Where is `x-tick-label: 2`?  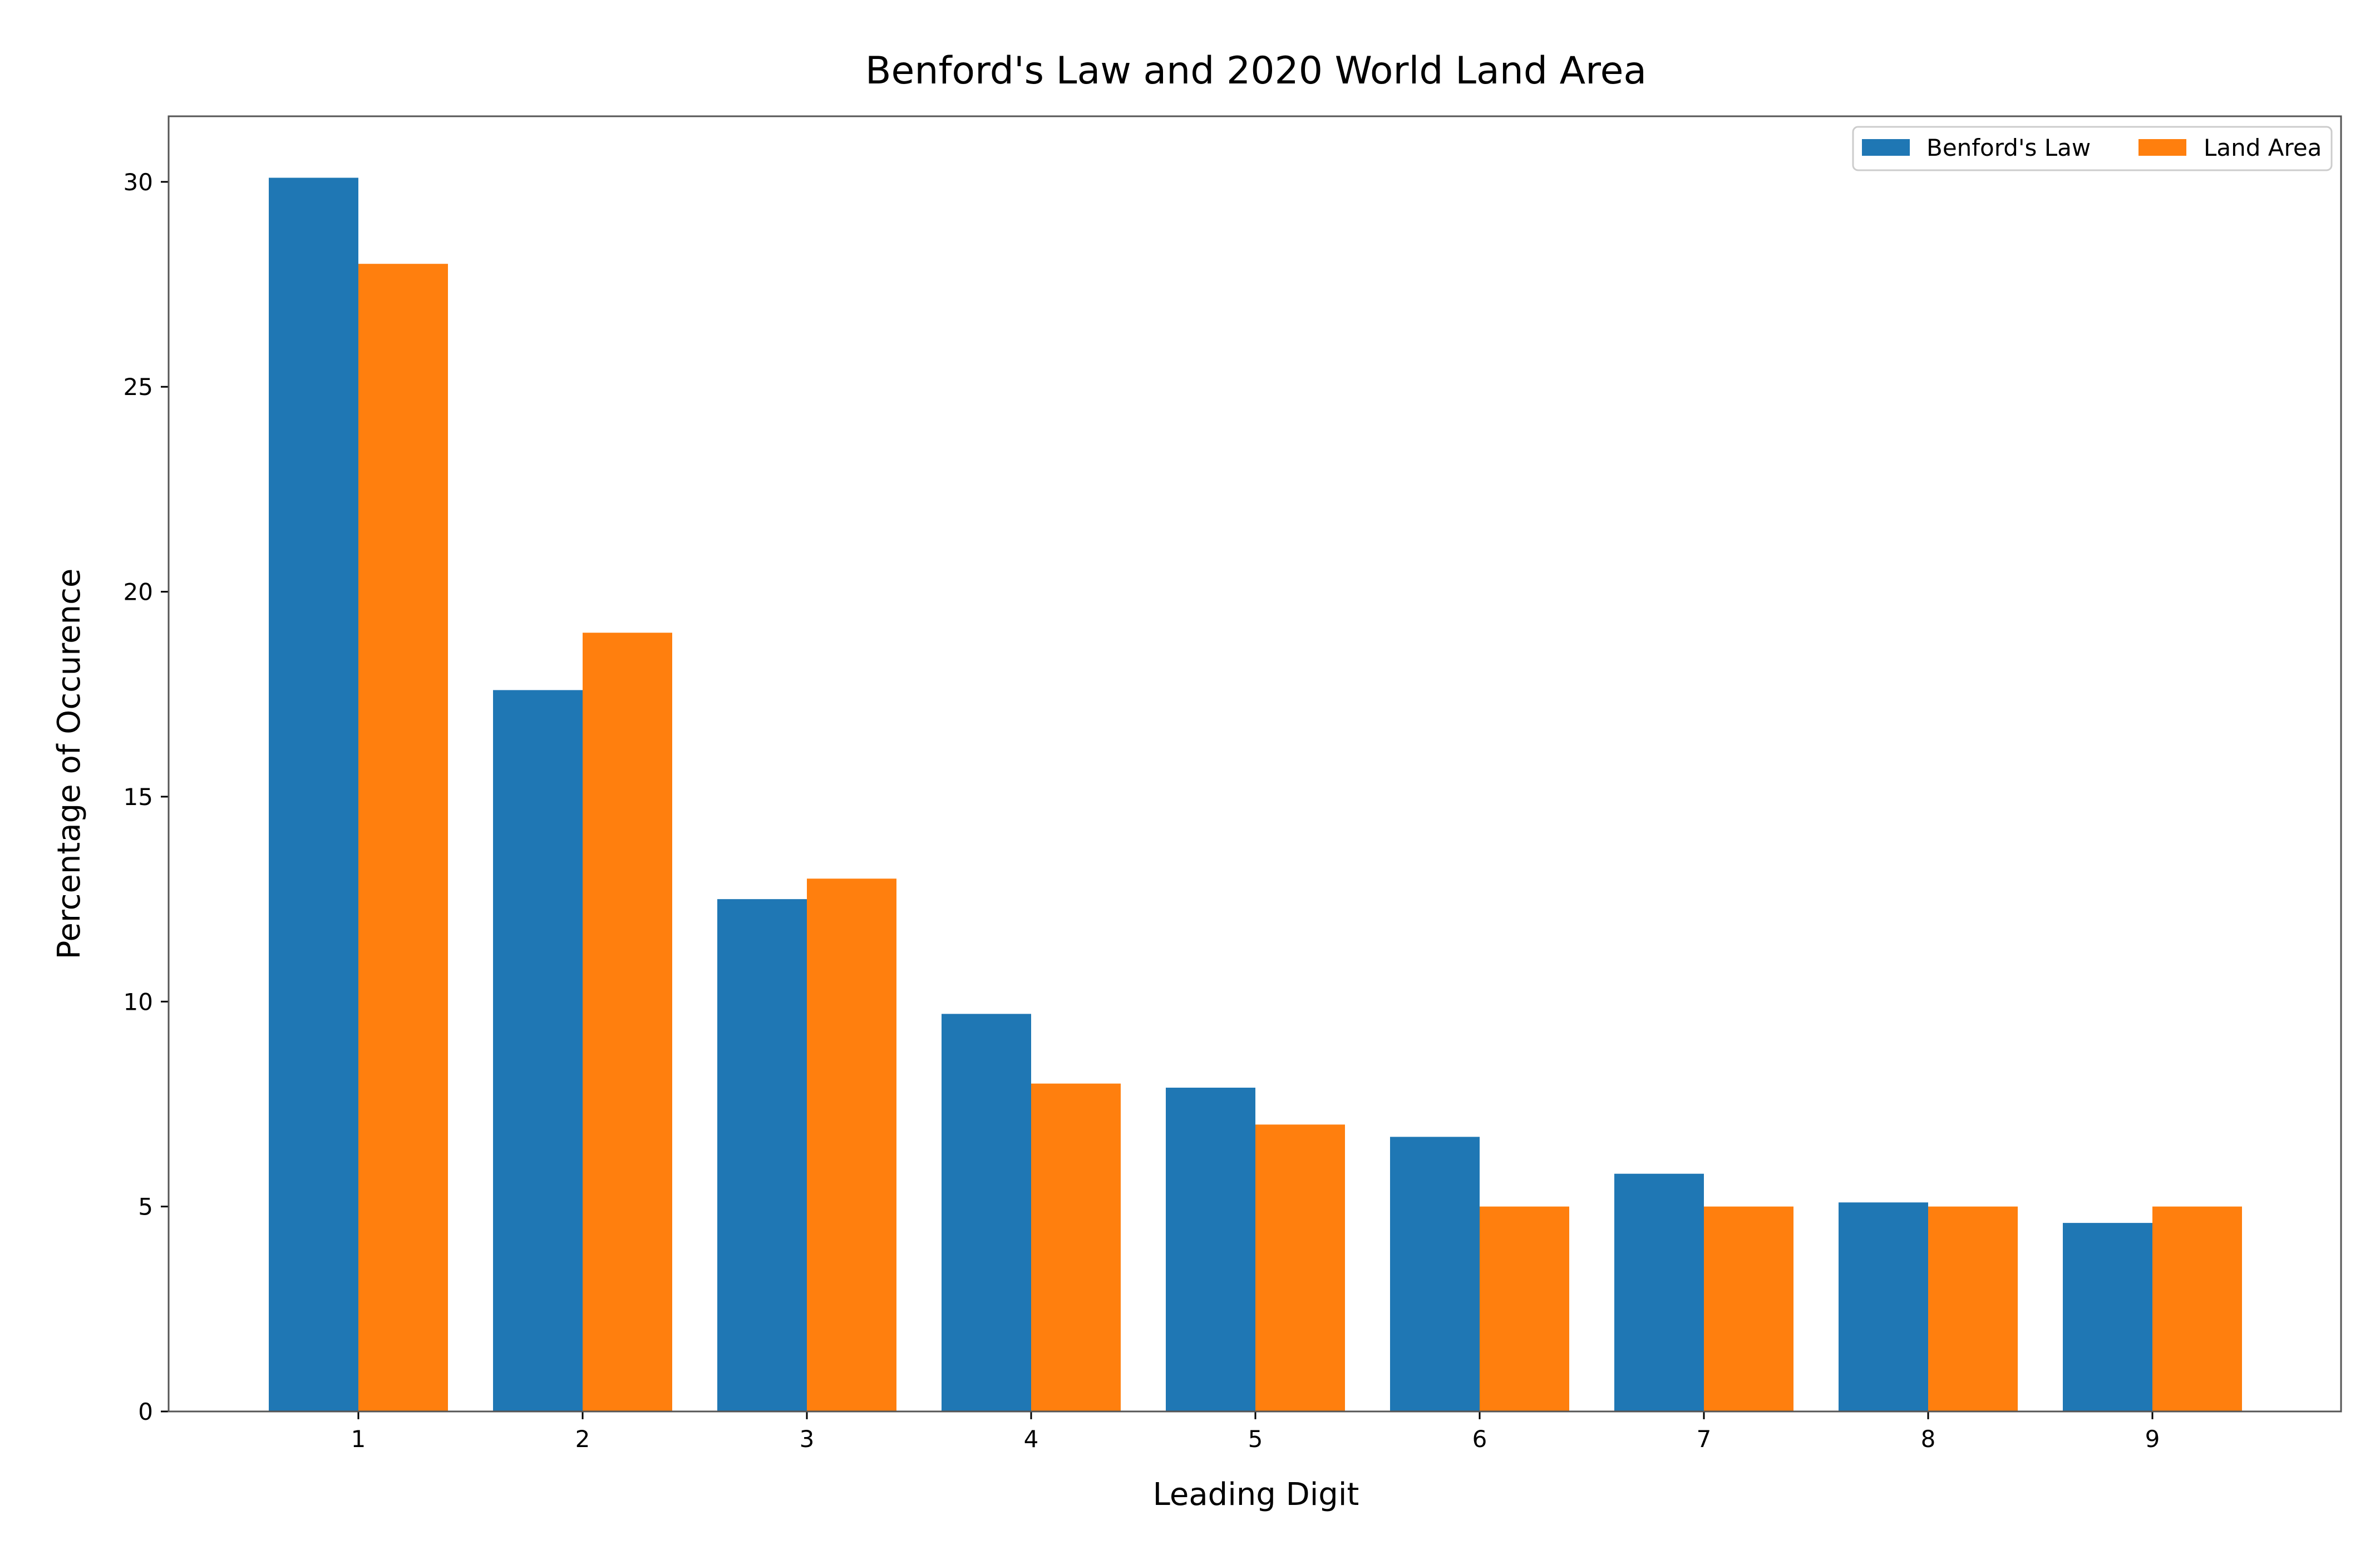 x-tick-label: 2 is located at coordinates (582, 1439).